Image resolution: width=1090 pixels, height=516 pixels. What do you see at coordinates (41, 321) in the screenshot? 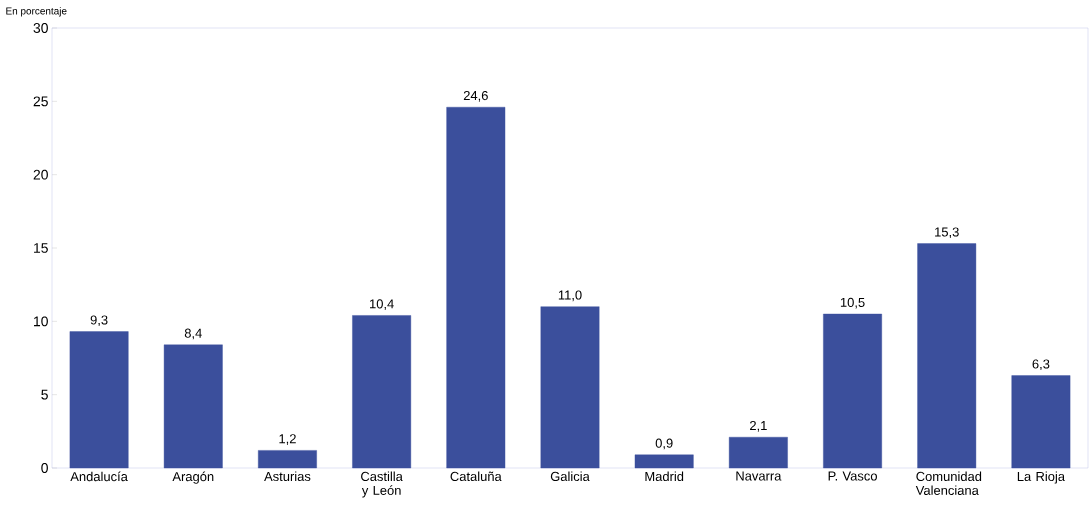
I see `y-tick-label: 10` at bounding box center [41, 321].